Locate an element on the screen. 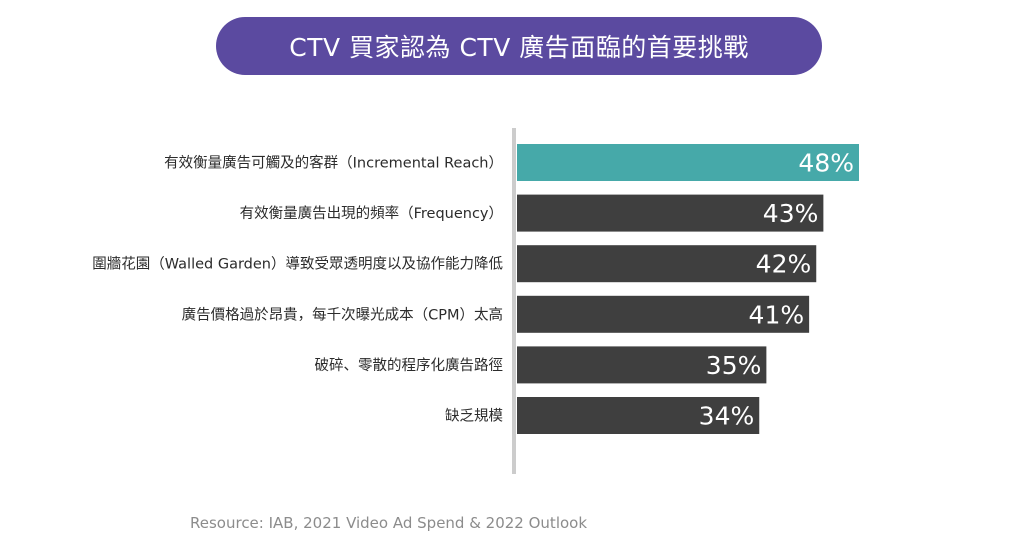 This screenshot has width=1024, height=555. category-label: 破碎、零散的程序化廣告路徑 is located at coordinates (409, 365).